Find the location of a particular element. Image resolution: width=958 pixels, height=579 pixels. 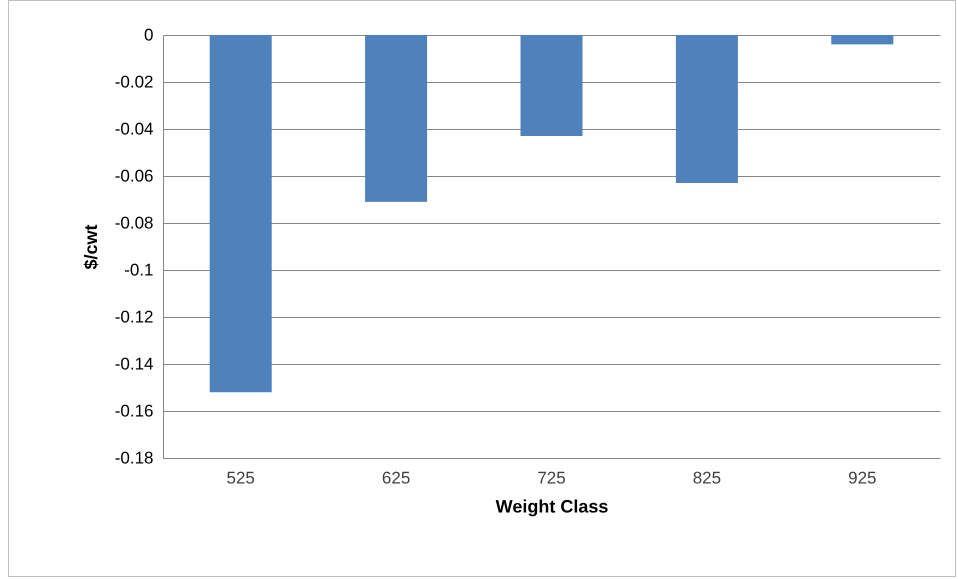

y-tick-label: -0.04 is located at coordinates (134, 129).